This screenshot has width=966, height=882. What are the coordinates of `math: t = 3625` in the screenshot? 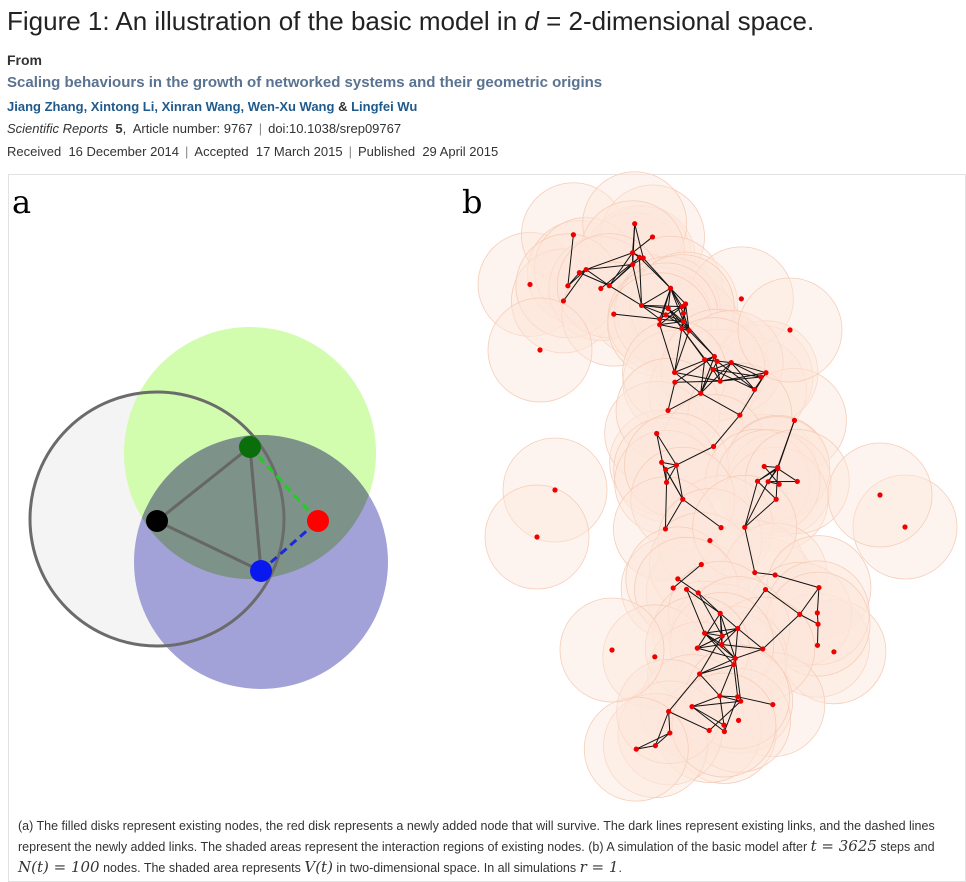 It's located at (843, 846).